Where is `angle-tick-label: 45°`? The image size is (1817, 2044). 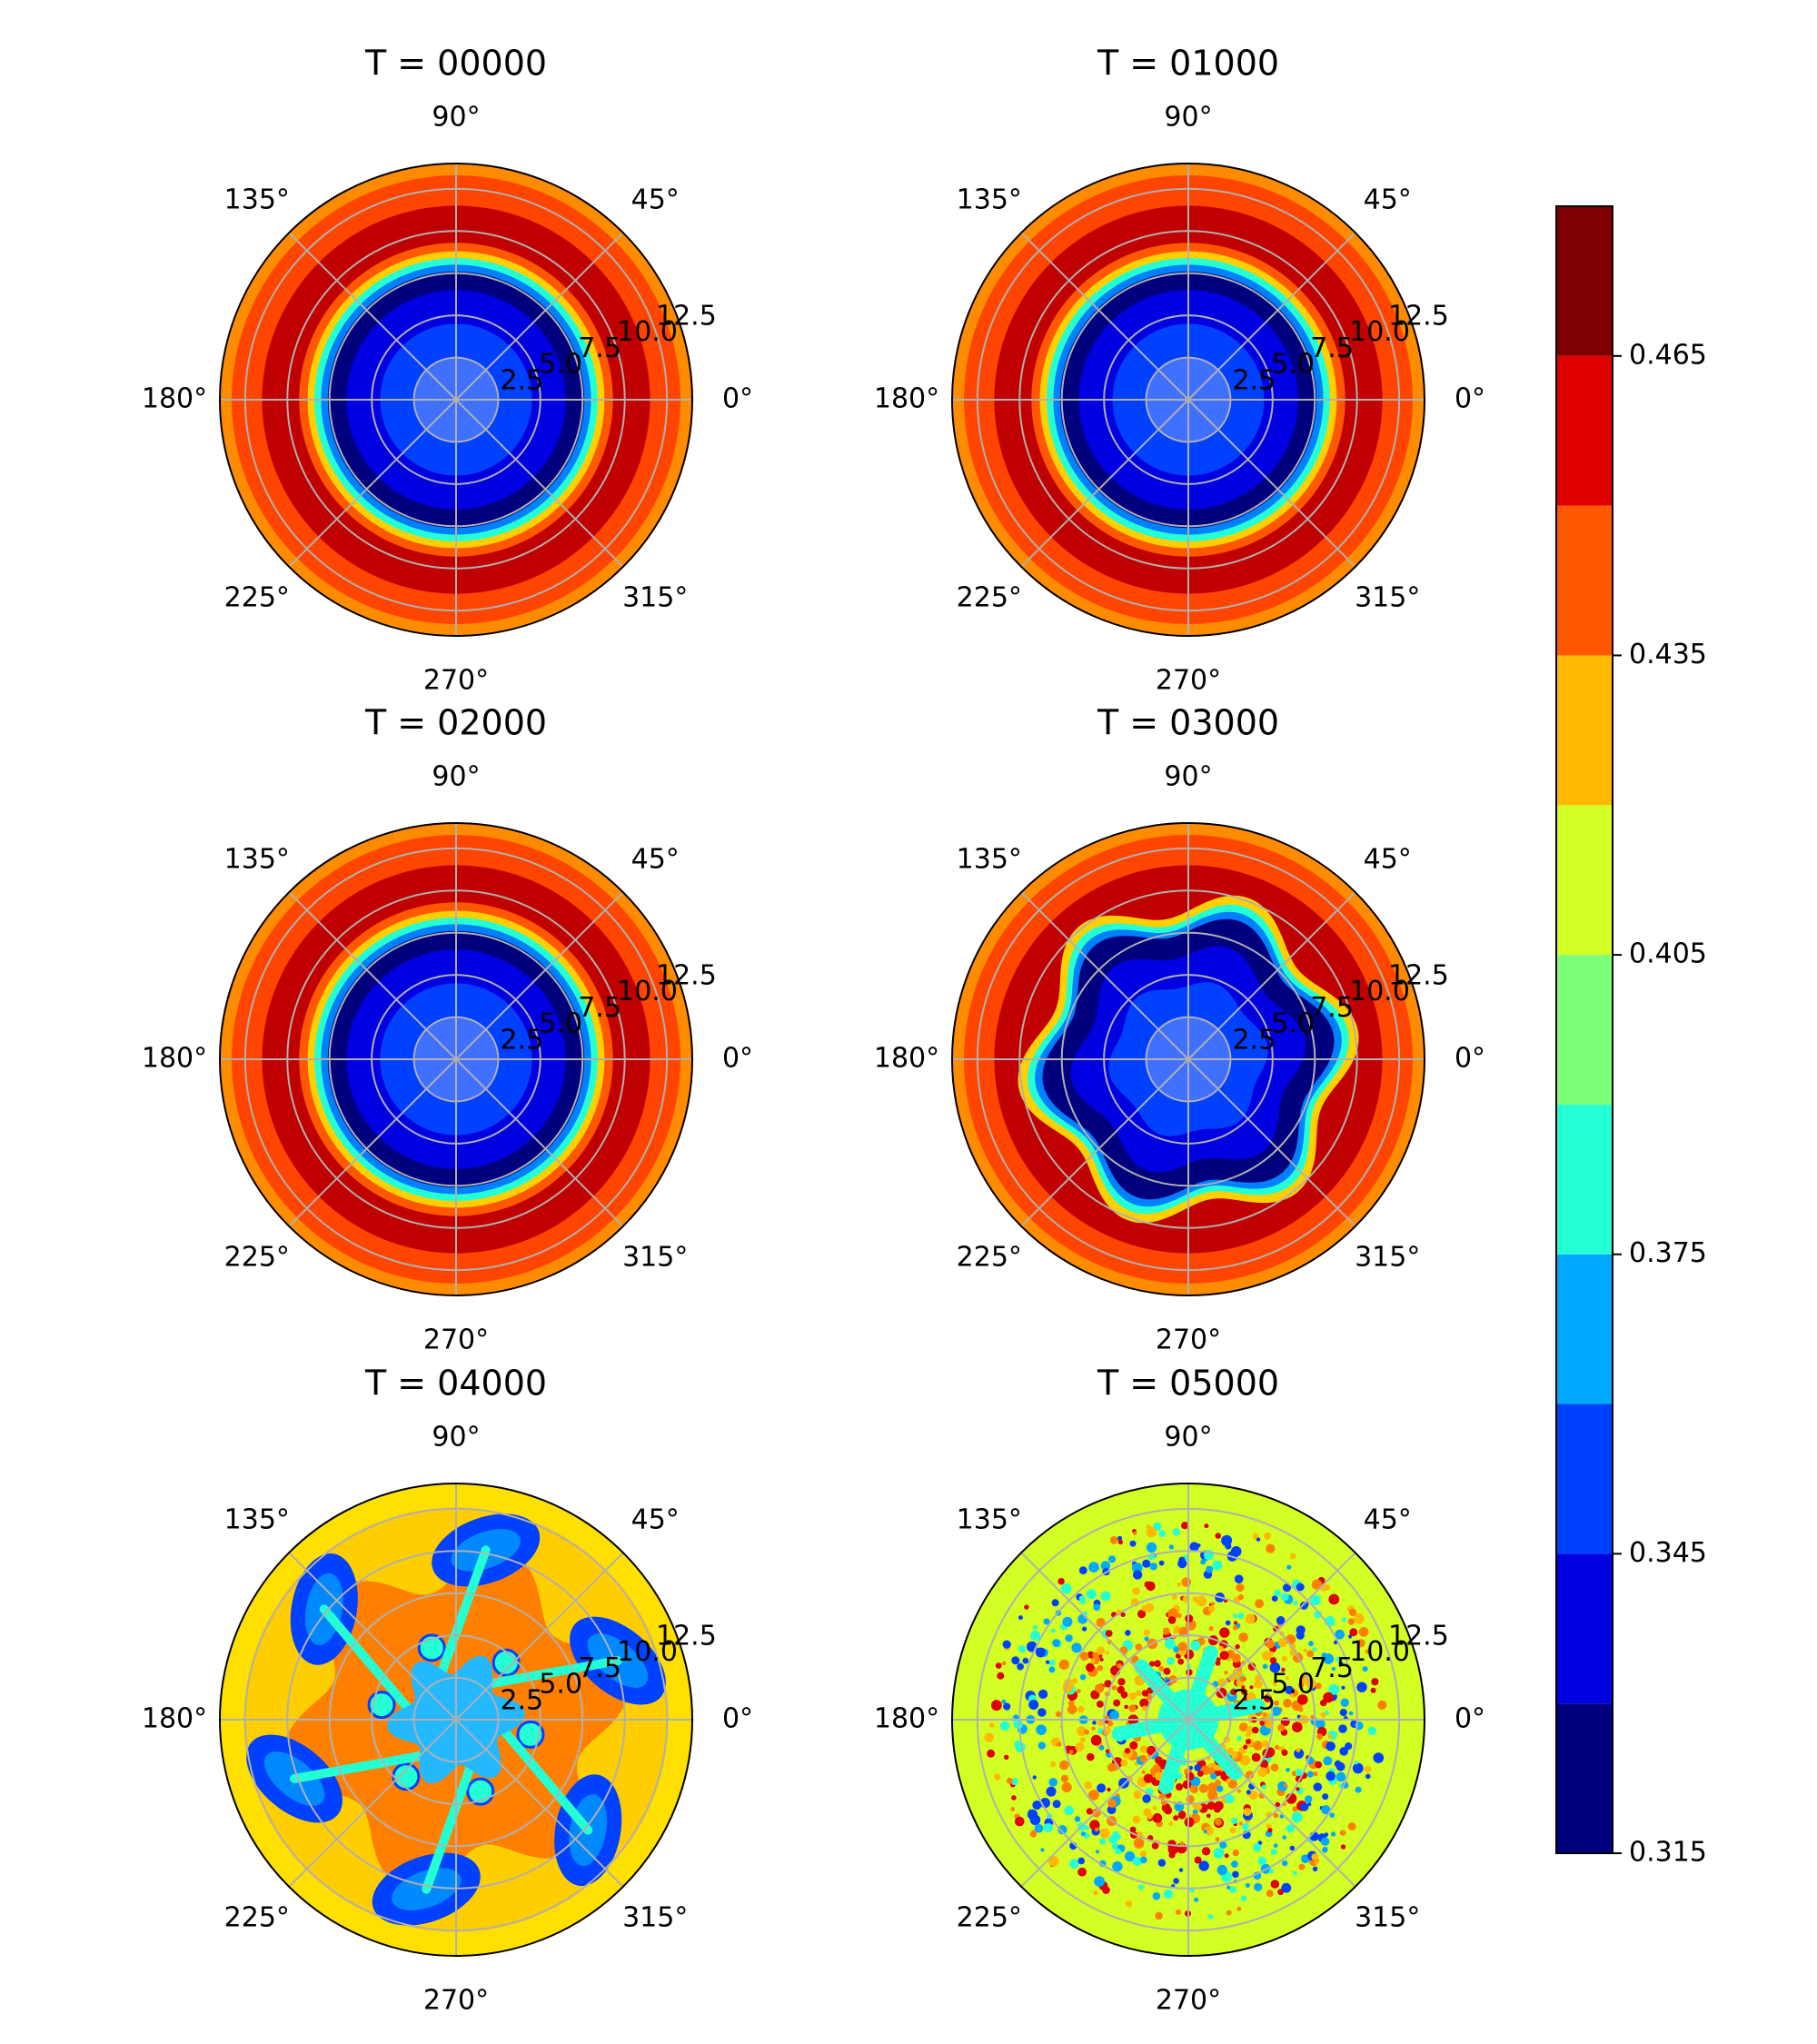 angle-tick-label: 45° is located at coordinates (655, 1519).